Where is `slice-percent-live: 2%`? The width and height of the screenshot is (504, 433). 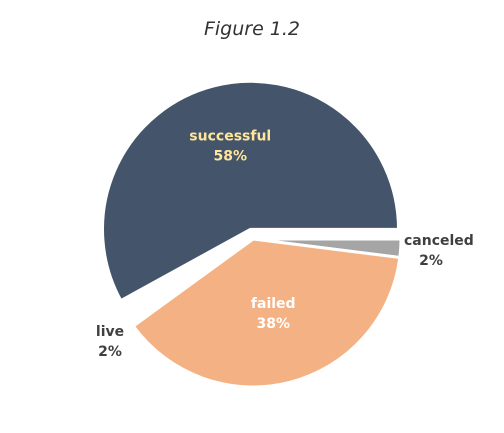 slice-percent-live: 2% is located at coordinates (110, 352).